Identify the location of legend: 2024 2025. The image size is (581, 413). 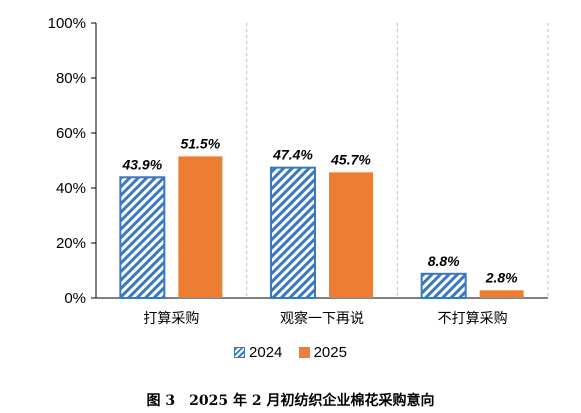
(290, 353).